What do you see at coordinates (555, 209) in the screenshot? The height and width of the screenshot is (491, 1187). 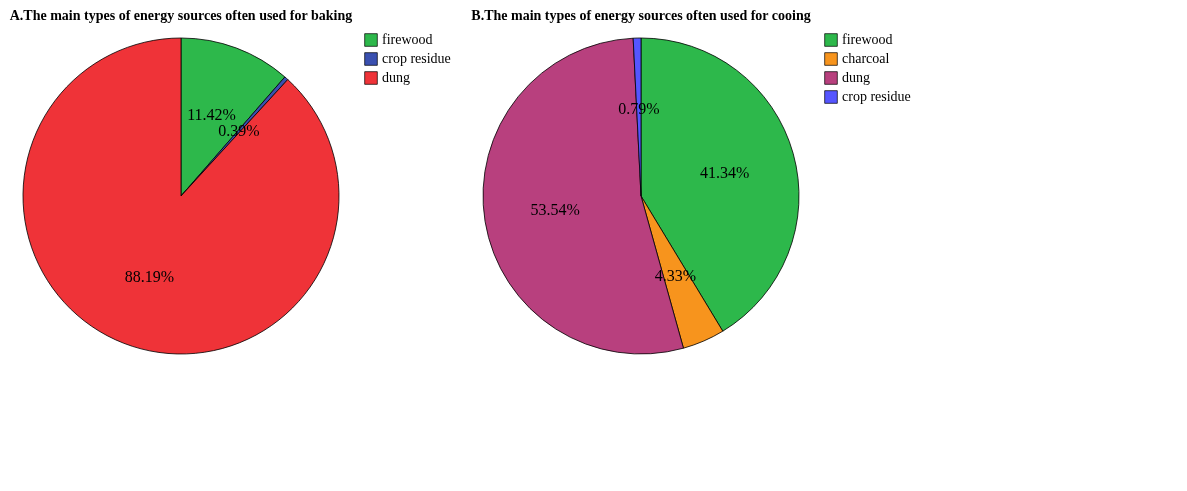 I see `data-label: 53.54%` at bounding box center [555, 209].